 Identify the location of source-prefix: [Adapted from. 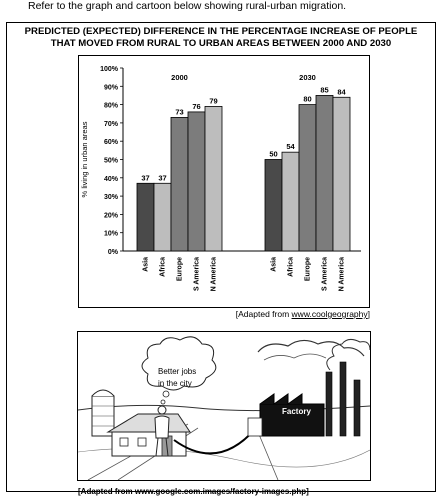
(263, 314).